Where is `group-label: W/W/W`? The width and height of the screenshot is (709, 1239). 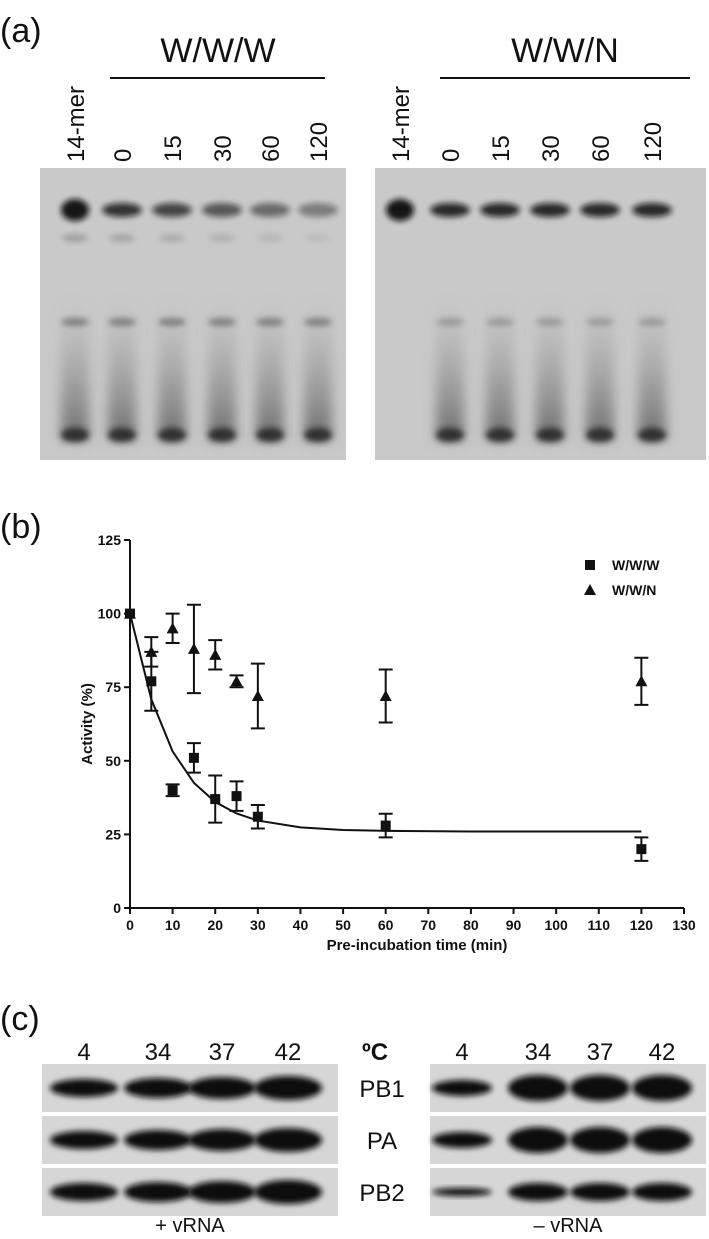 group-label: W/W/W is located at coordinates (217, 51).